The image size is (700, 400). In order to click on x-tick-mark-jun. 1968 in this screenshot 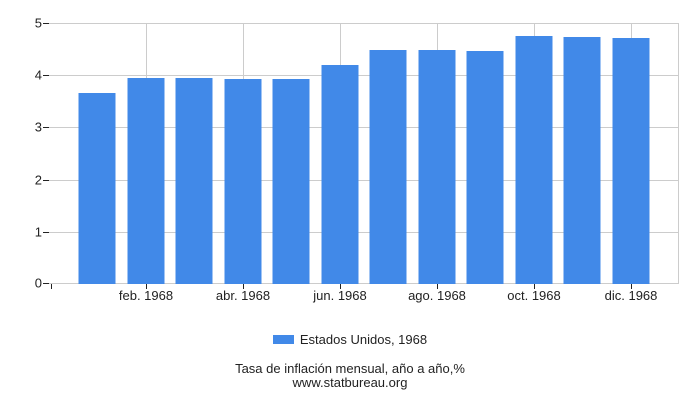, I will do `click(340, 286)`.